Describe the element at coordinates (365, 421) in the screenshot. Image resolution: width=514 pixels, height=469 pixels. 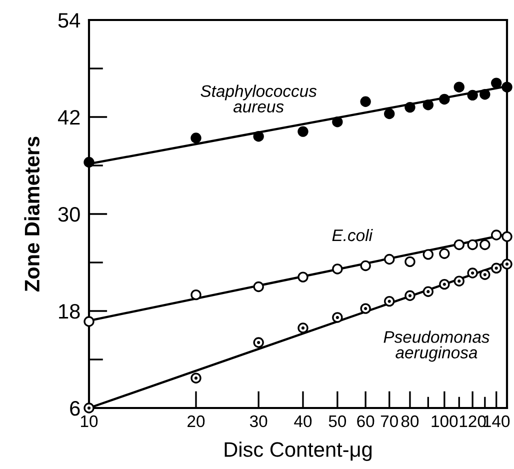
I see `x-tick-label: 60` at that location.